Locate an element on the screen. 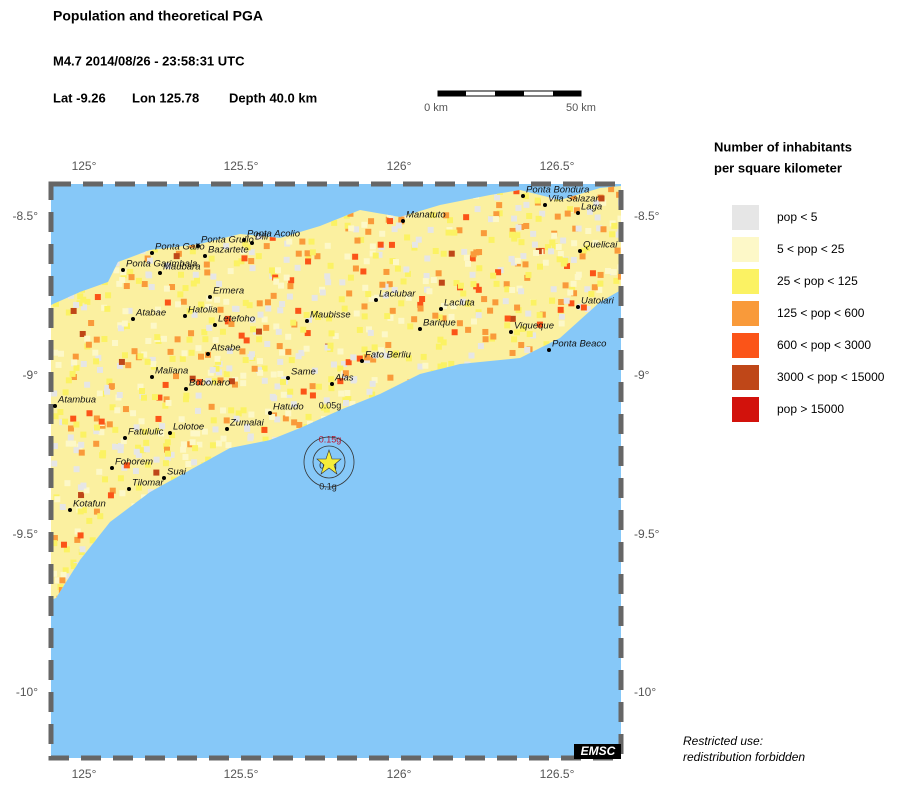 The width and height of the screenshot is (910, 790). legend-label: 25 < pop < 125 is located at coordinates (817, 281).